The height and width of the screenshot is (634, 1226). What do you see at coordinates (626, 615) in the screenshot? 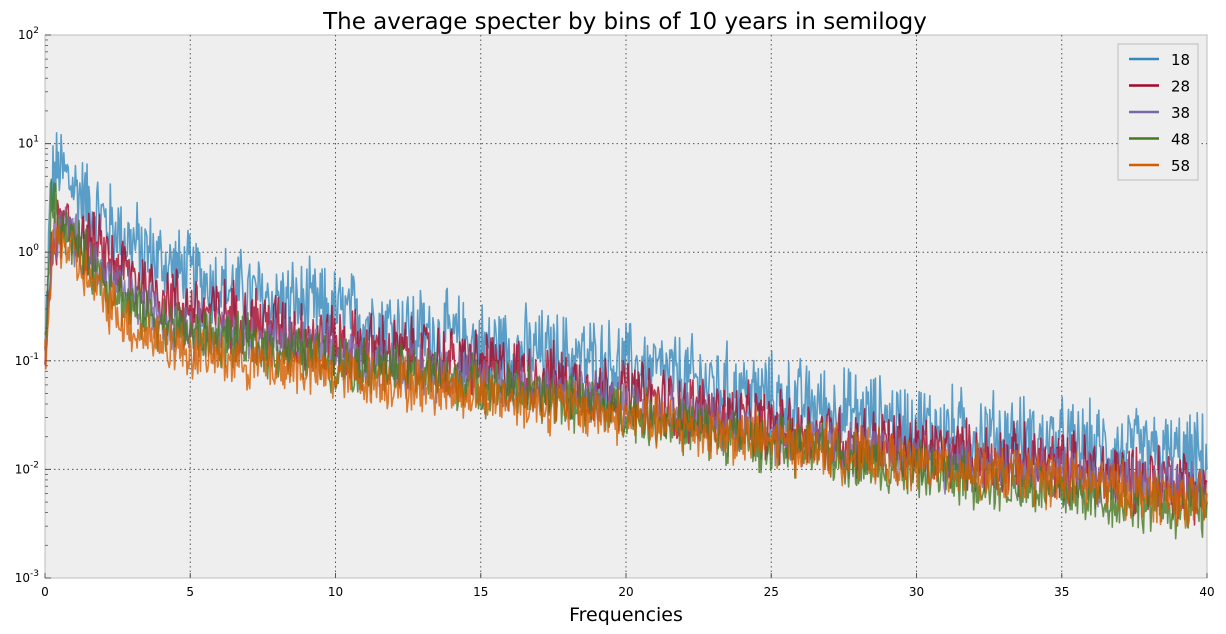
I see `x-axis-label: Frequencies` at bounding box center [626, 615].